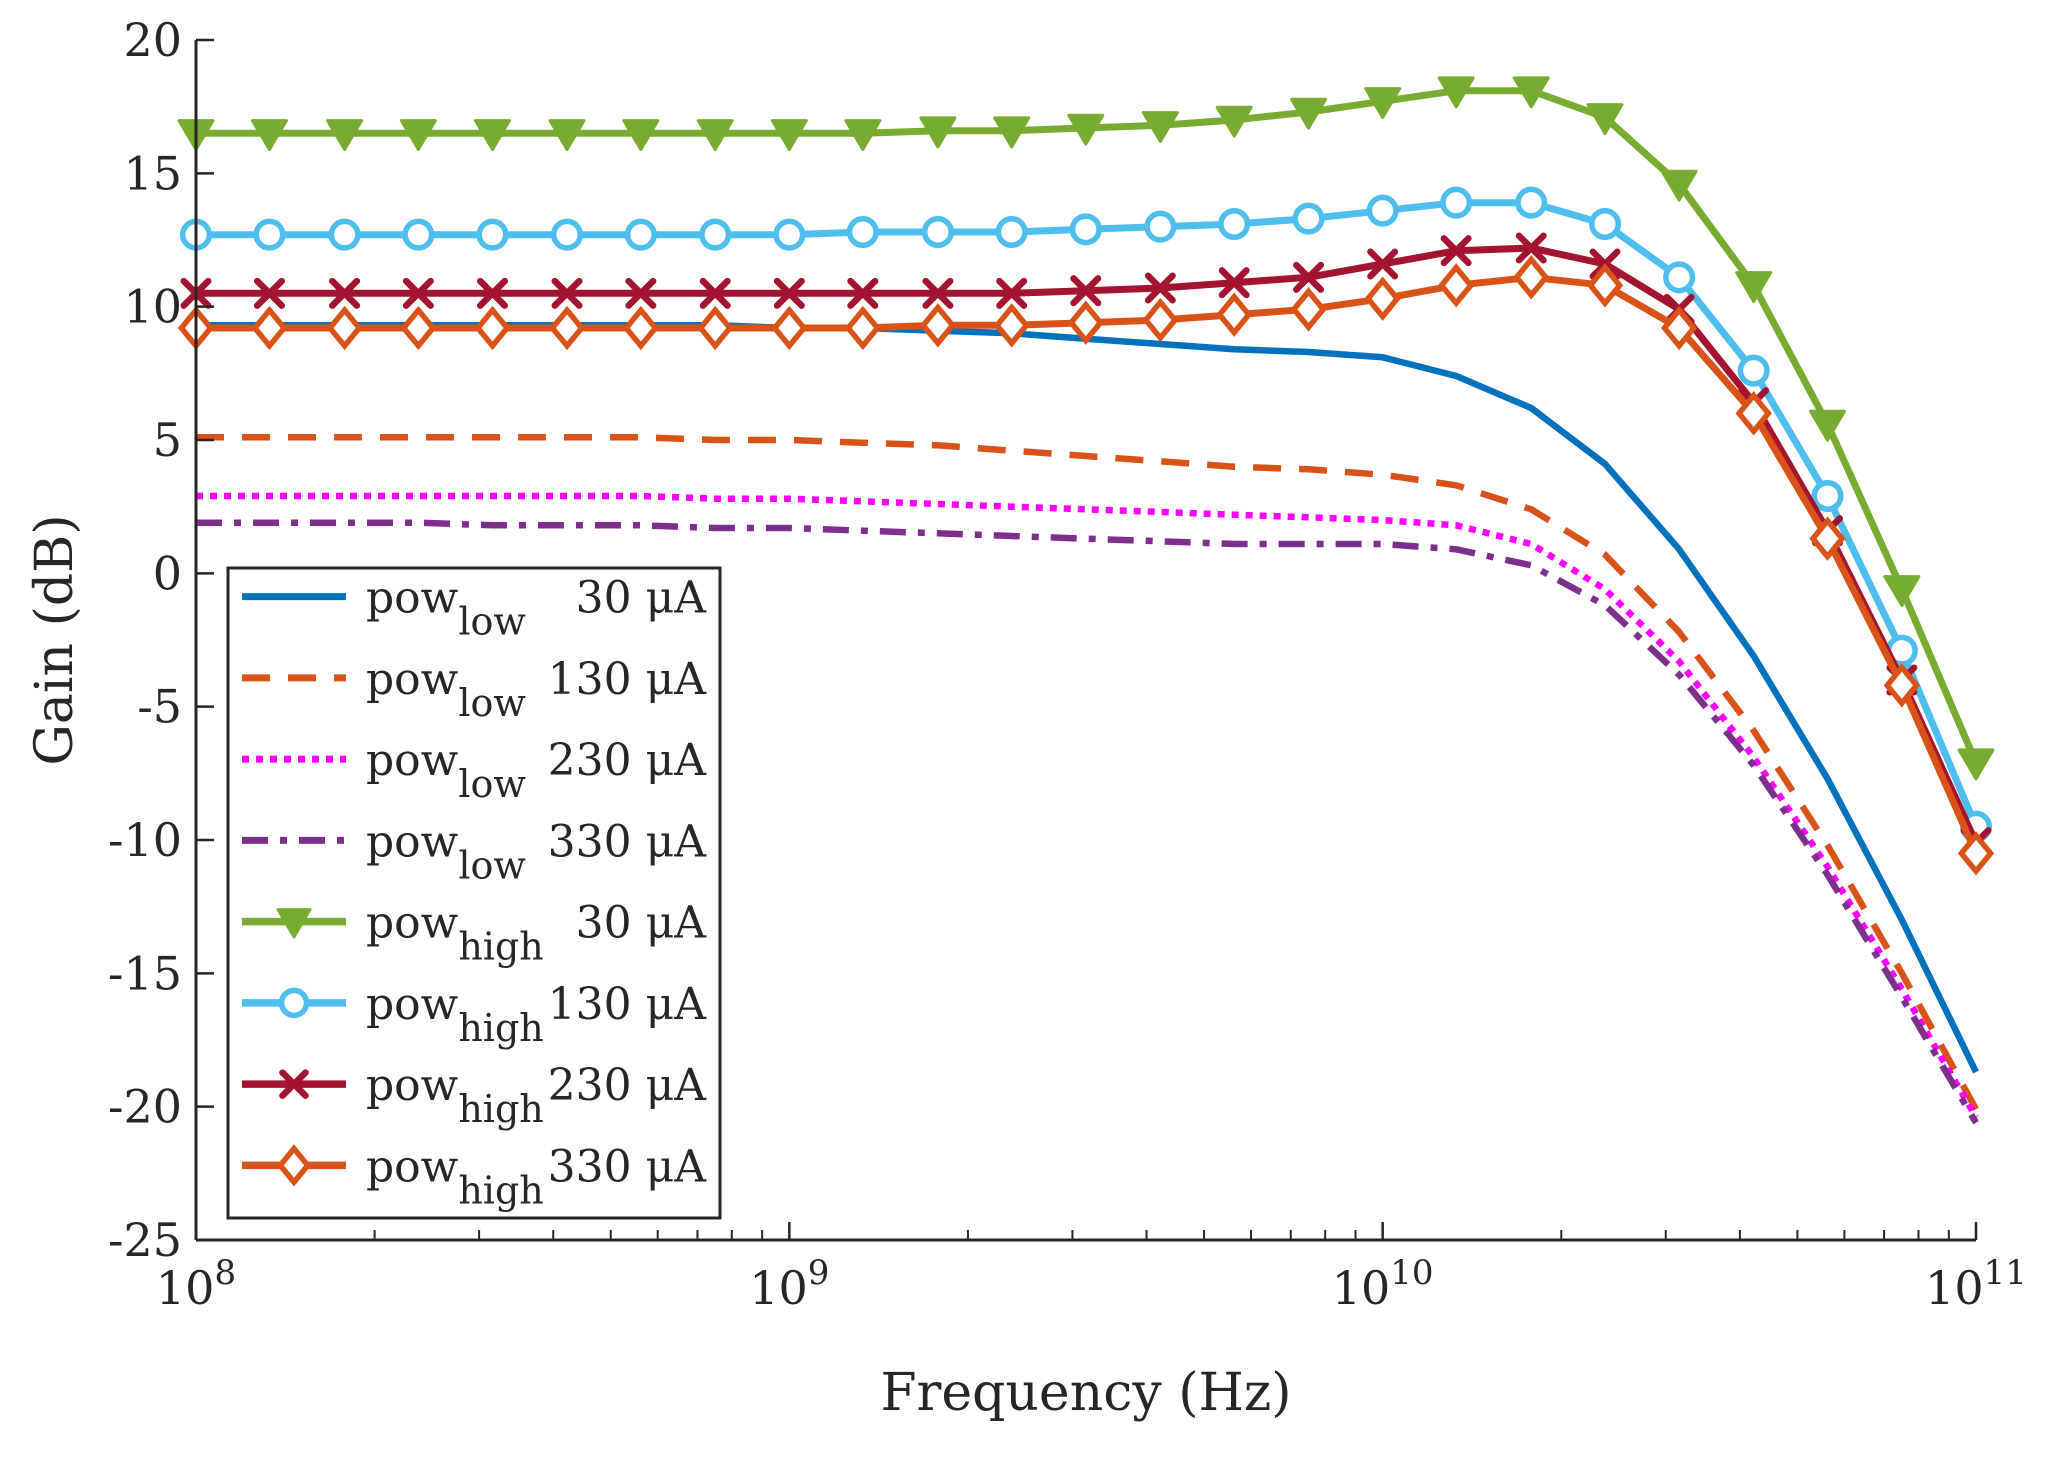  I want to click on x-axis-title: Frequency (Hz), so click(1085, 1393).